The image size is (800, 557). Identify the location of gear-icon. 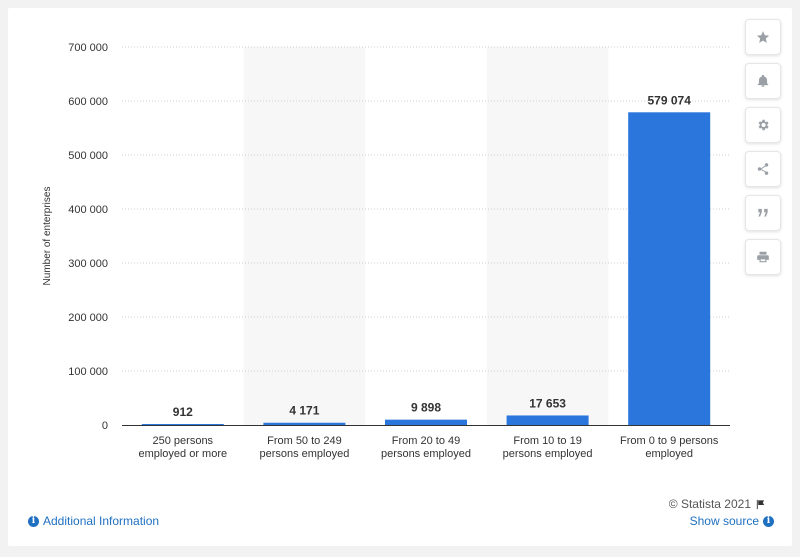
(763, 125).